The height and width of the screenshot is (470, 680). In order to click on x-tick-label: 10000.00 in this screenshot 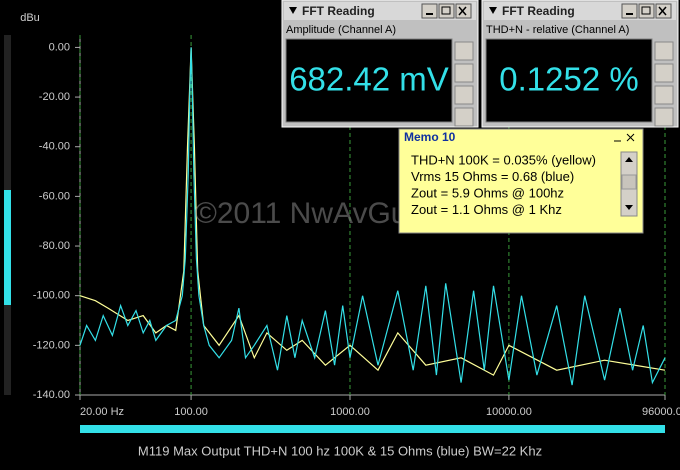, I will do `click(509, 412)`.